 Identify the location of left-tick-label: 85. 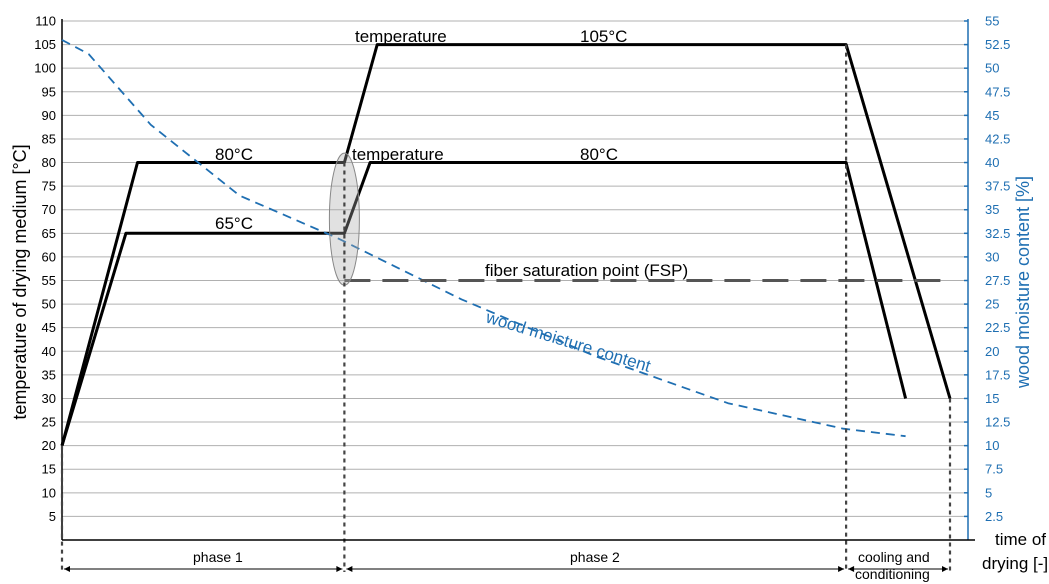
(49, 138).